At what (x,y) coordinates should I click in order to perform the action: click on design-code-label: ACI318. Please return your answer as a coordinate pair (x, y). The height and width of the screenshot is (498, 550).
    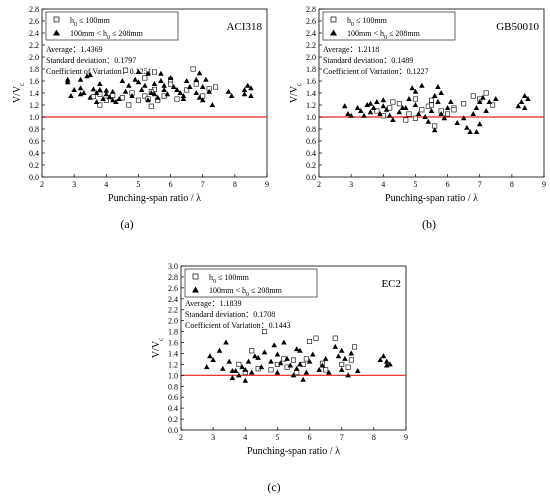
    Looking at the image, I should click on (245, 27).